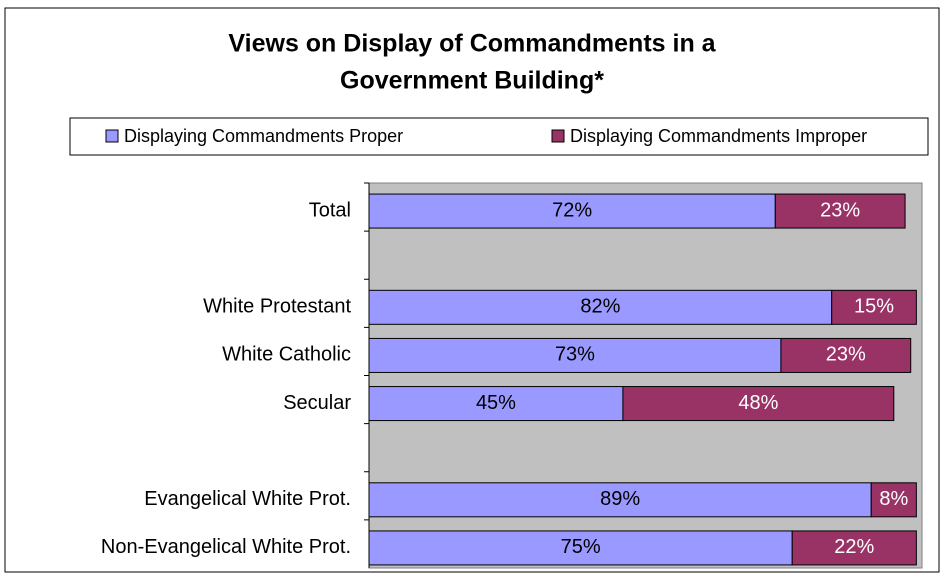 This screenshot has width=950, height=575. What do you see at coordinates (575, 355) in the screenshot?
I see `data-label: 73%` at bounding box center [575, 355].